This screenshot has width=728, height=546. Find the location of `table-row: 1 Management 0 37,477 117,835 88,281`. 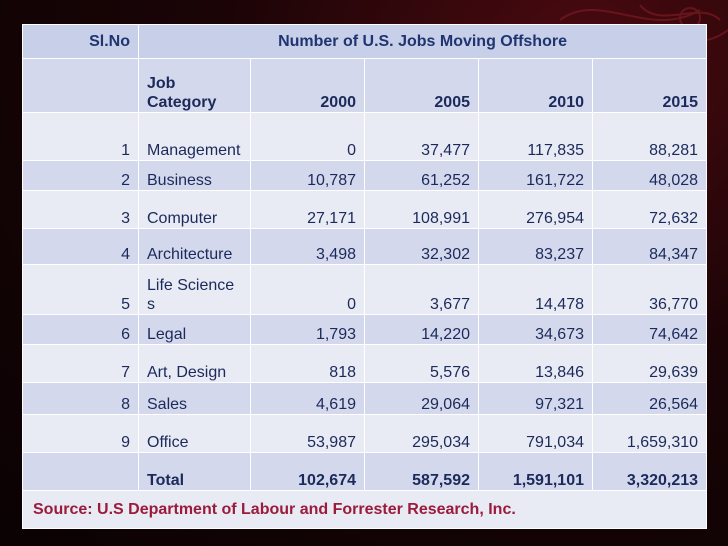

table-row: 1 Management 0 37,477 117,835 88,281 is located at coordinates (365, 136).